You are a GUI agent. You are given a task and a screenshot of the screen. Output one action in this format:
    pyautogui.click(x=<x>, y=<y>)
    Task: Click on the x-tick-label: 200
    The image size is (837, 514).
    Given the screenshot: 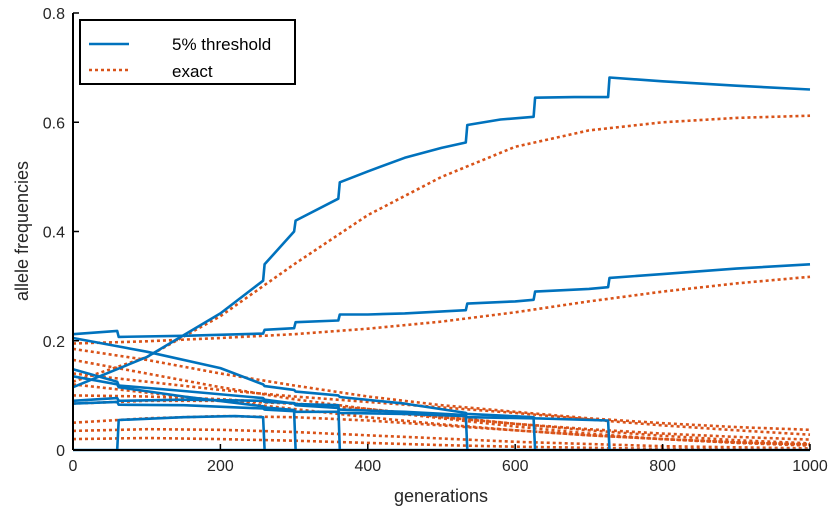 What is the action you would take?
    pyautogui.click(x=220, y=466)
    